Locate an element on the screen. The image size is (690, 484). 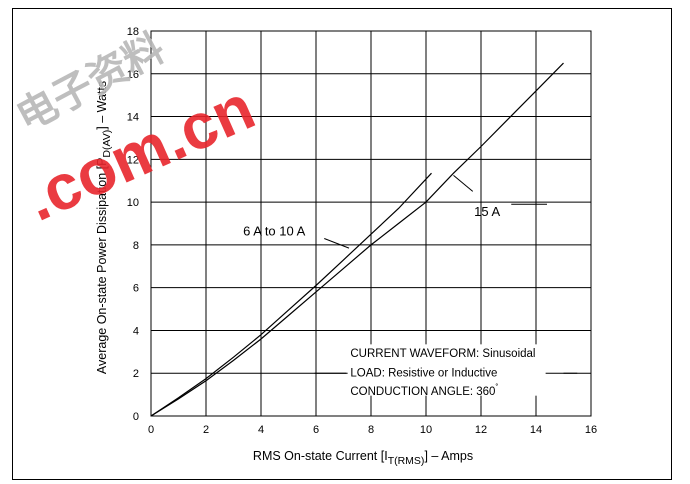
x-tick-label: 14 is located at coordinates (536, 430).